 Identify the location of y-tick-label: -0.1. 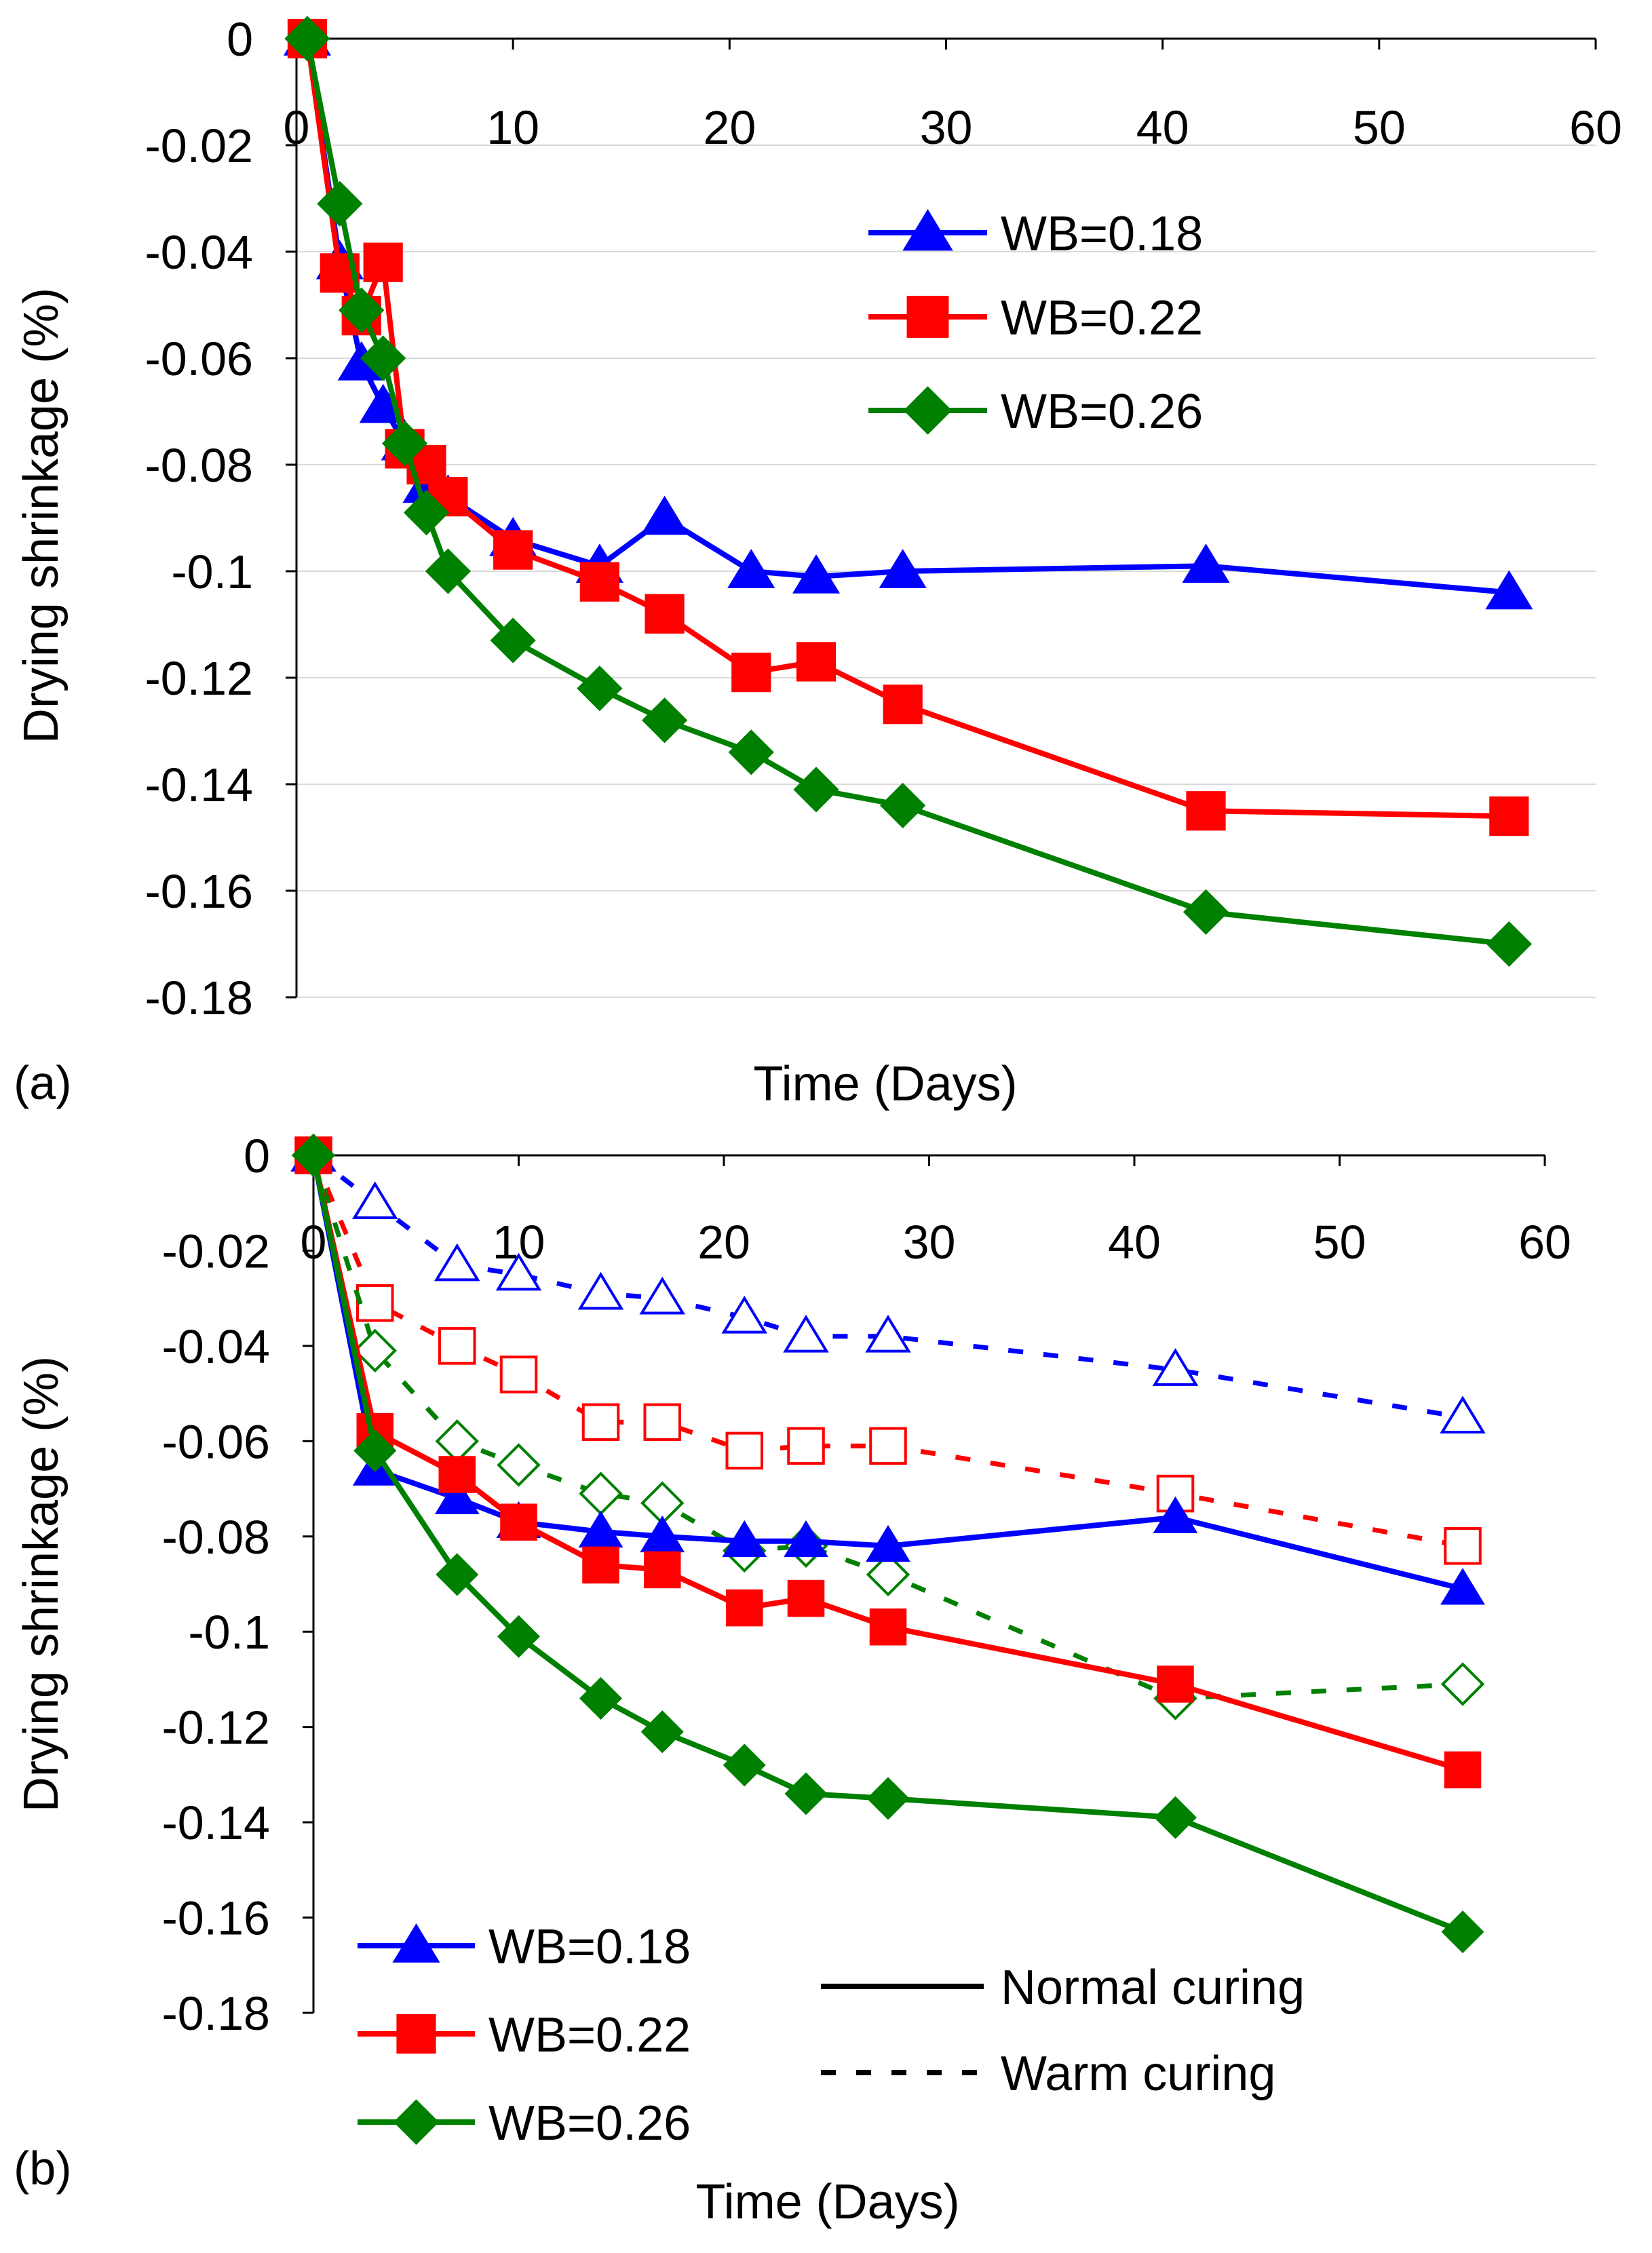
(229, 1632).